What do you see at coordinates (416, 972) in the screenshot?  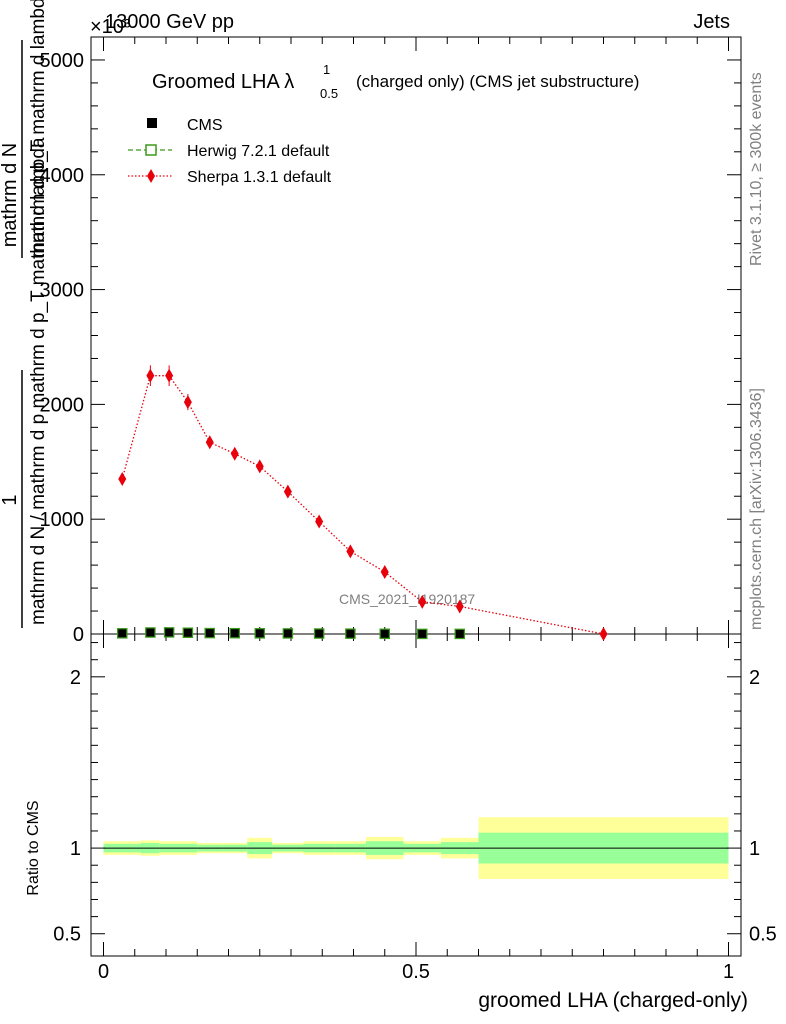 I see `x-tick-label: 0.5` at bounding box center [416, 972].